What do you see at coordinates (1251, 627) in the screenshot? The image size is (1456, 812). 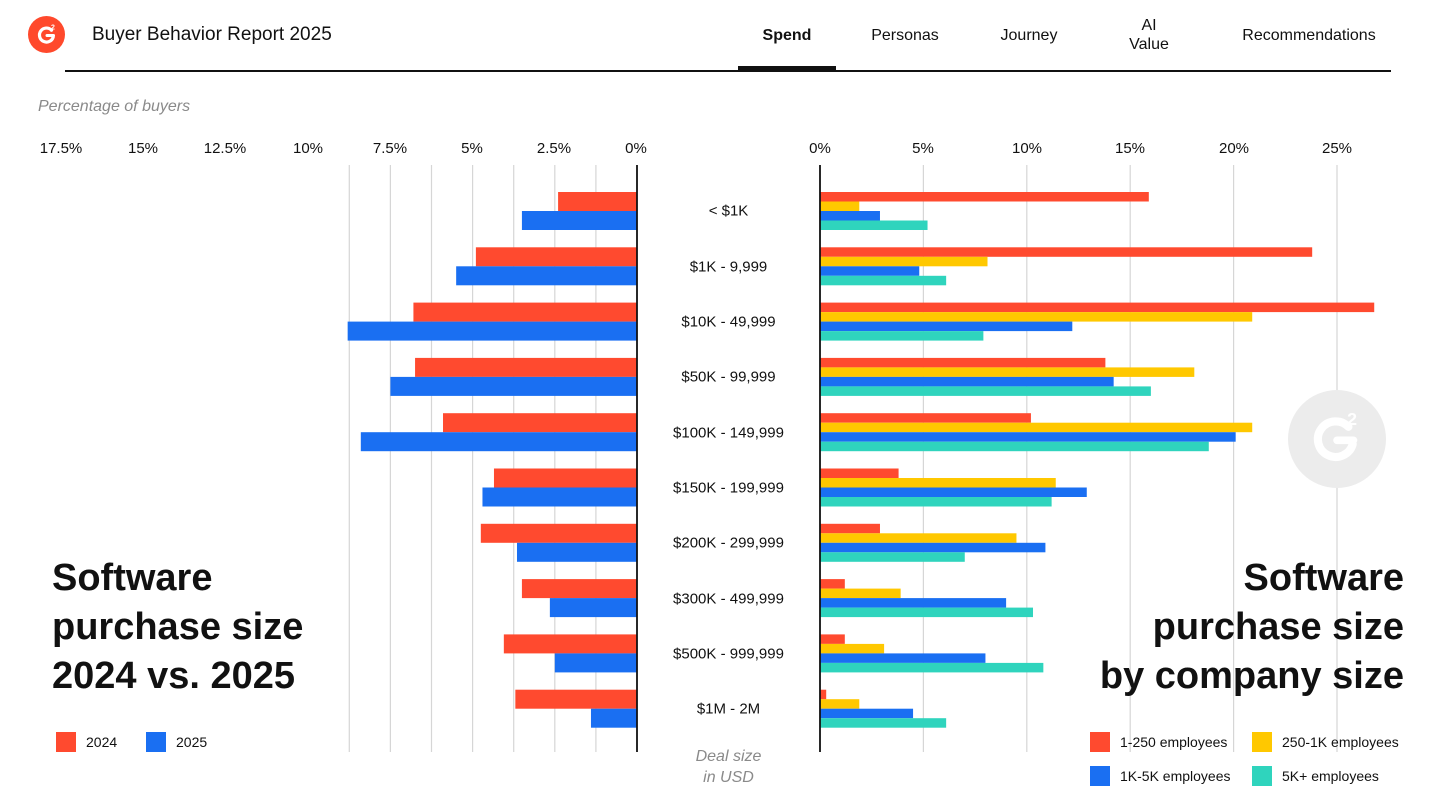 I see `right-chart-title: Software purchase size by company size` at bounding box center [1251, 627].